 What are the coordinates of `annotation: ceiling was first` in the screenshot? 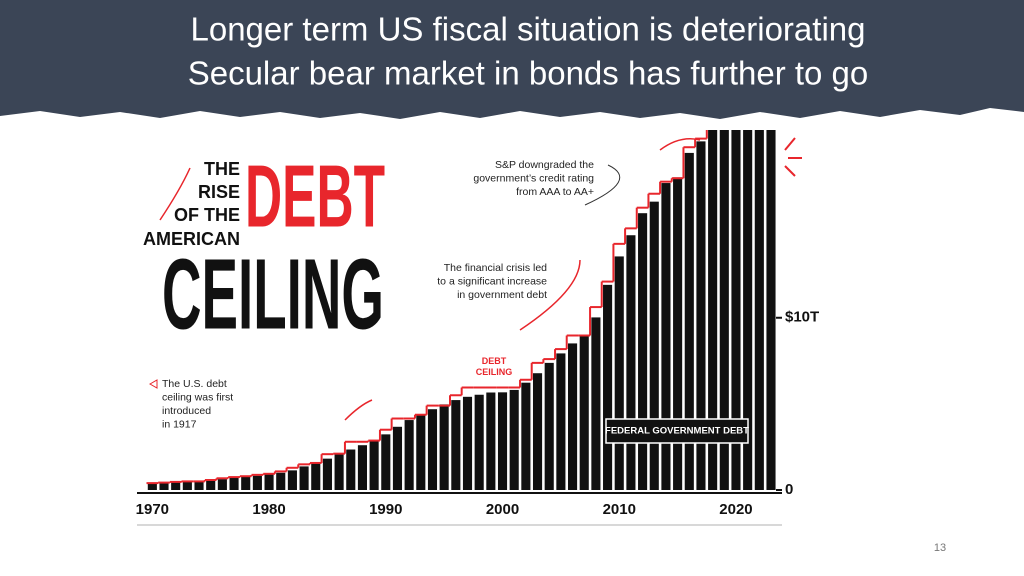 It's located at (197, 397).